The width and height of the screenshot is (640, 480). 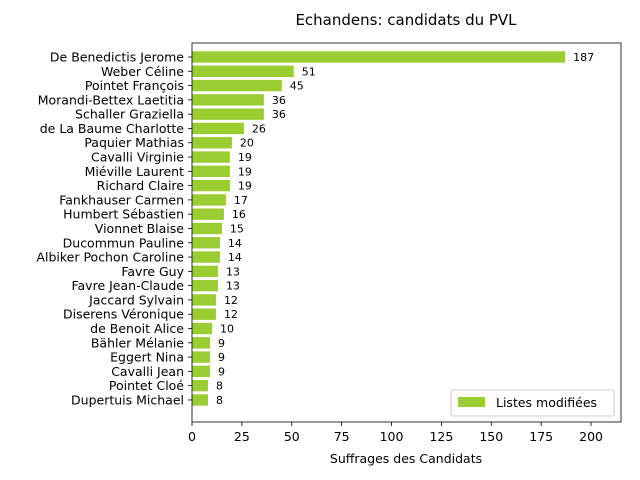 I want to click on value-label: 17, so click(x=241, y=200).